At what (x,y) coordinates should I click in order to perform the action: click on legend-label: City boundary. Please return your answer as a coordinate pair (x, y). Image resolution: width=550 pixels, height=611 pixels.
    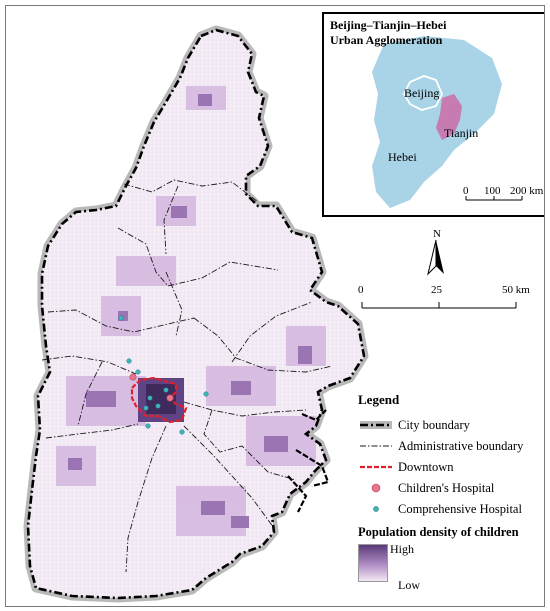
    Looking at the image, I should click on (434, 425).